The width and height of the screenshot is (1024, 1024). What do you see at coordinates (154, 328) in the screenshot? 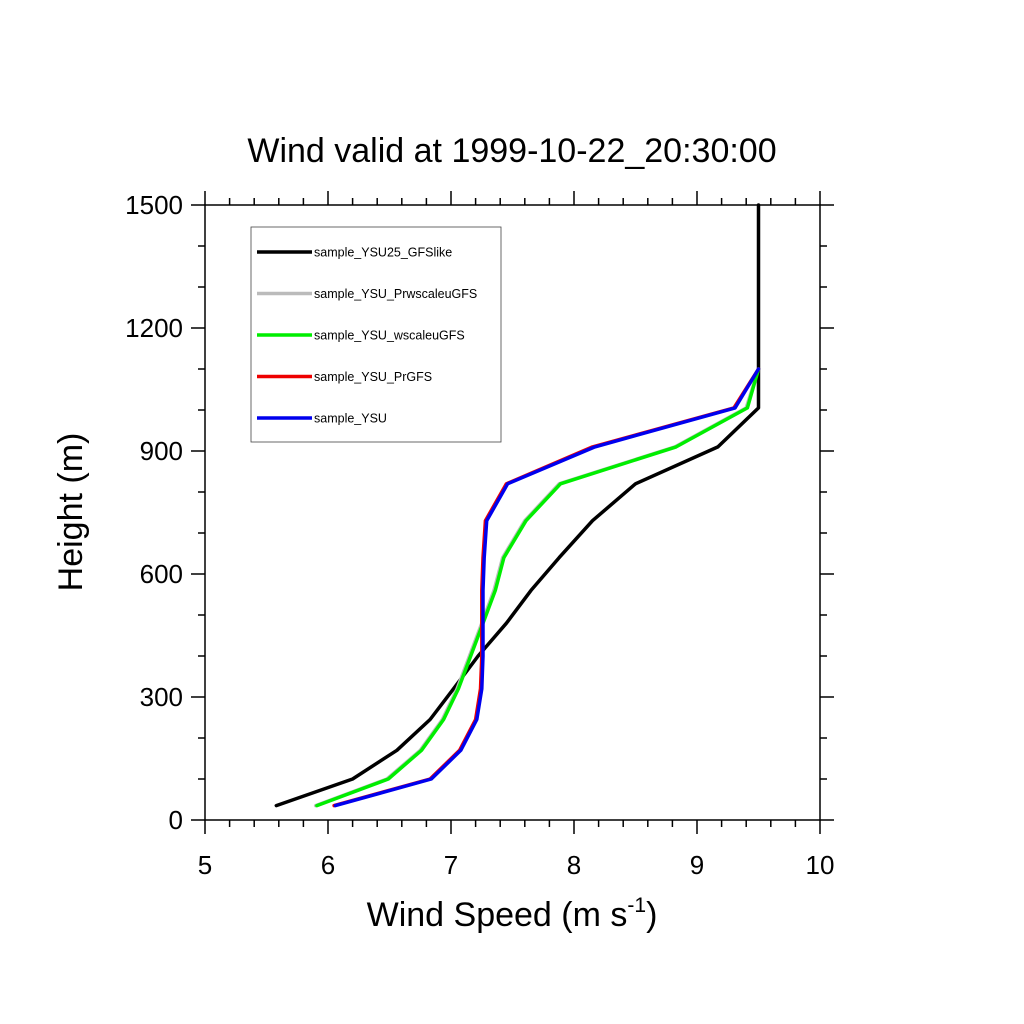
I see `y-tick-label: 1200` at bounding box center [154, 328].